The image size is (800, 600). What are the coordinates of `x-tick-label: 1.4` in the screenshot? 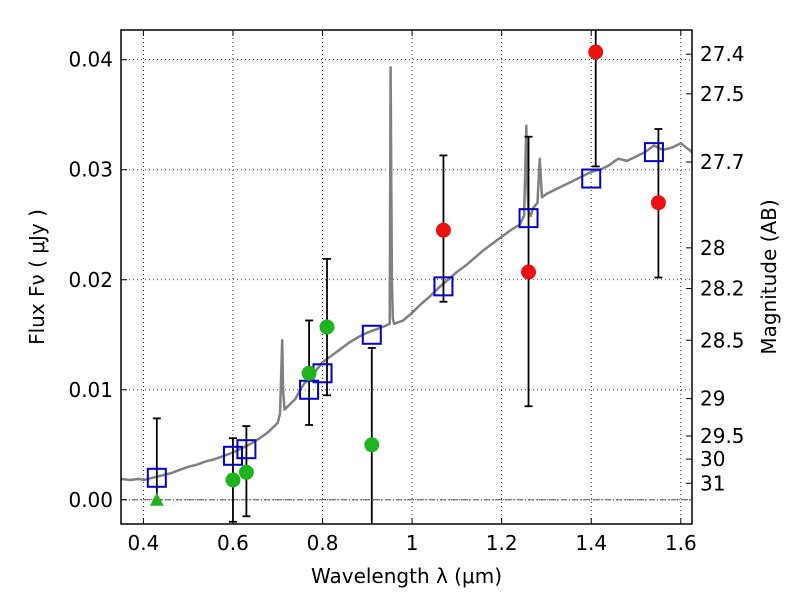 It's located at (591, 543).